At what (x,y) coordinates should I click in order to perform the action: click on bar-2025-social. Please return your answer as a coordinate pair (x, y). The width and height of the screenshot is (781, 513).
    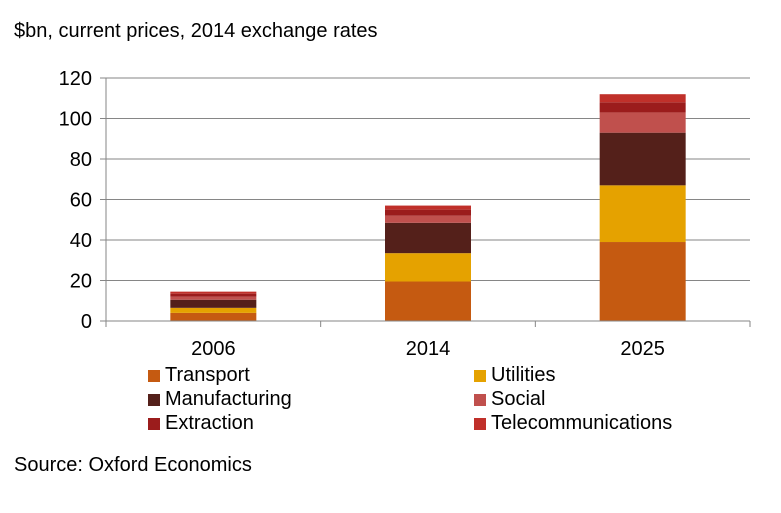
    Looking at the image, I should click on (642, 122).